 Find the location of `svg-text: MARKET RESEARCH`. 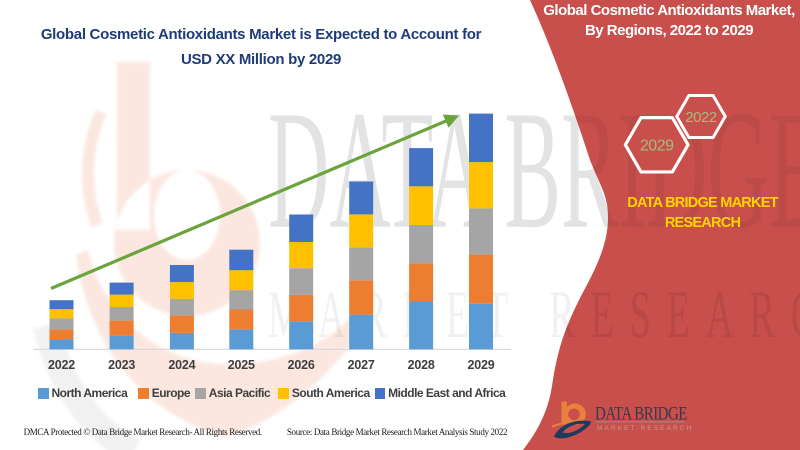

svg-text: MARKET RESEARCH is located at coordinates (645, 428).